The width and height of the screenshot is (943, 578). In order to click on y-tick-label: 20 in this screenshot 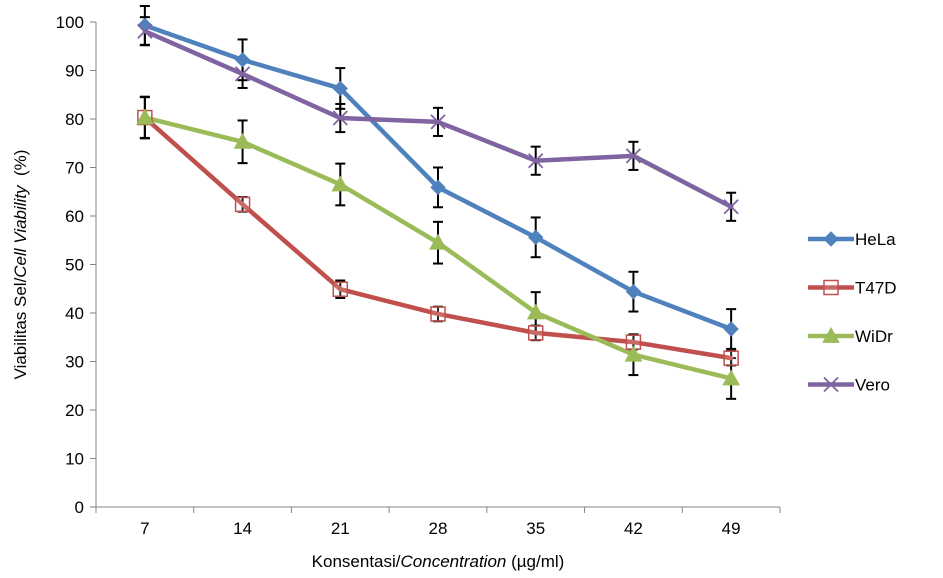, I will do `click(74, 410)`.